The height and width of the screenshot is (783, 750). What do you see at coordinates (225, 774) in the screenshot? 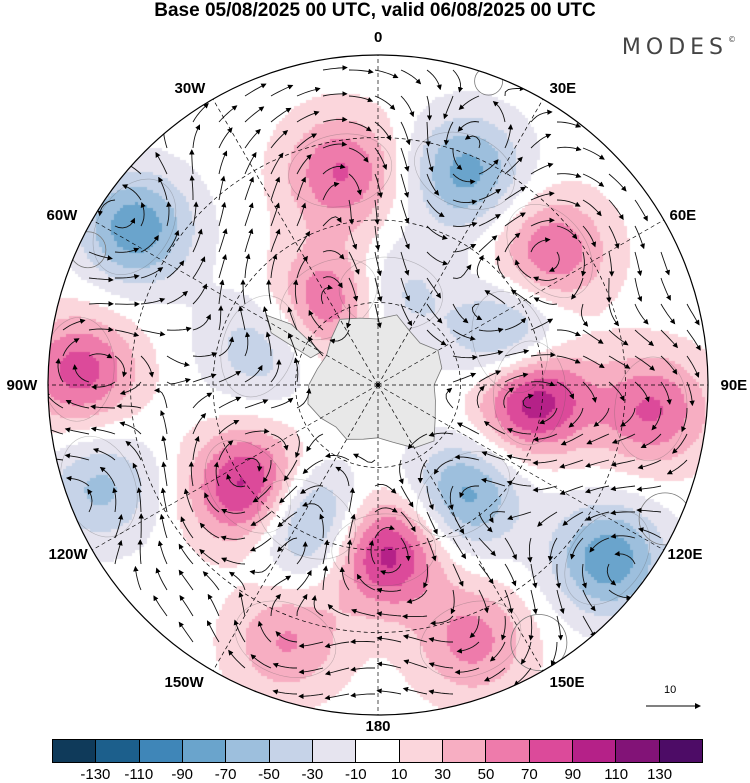
I see `colorbar-tick-label: -70` at bounding box center [225, 774].